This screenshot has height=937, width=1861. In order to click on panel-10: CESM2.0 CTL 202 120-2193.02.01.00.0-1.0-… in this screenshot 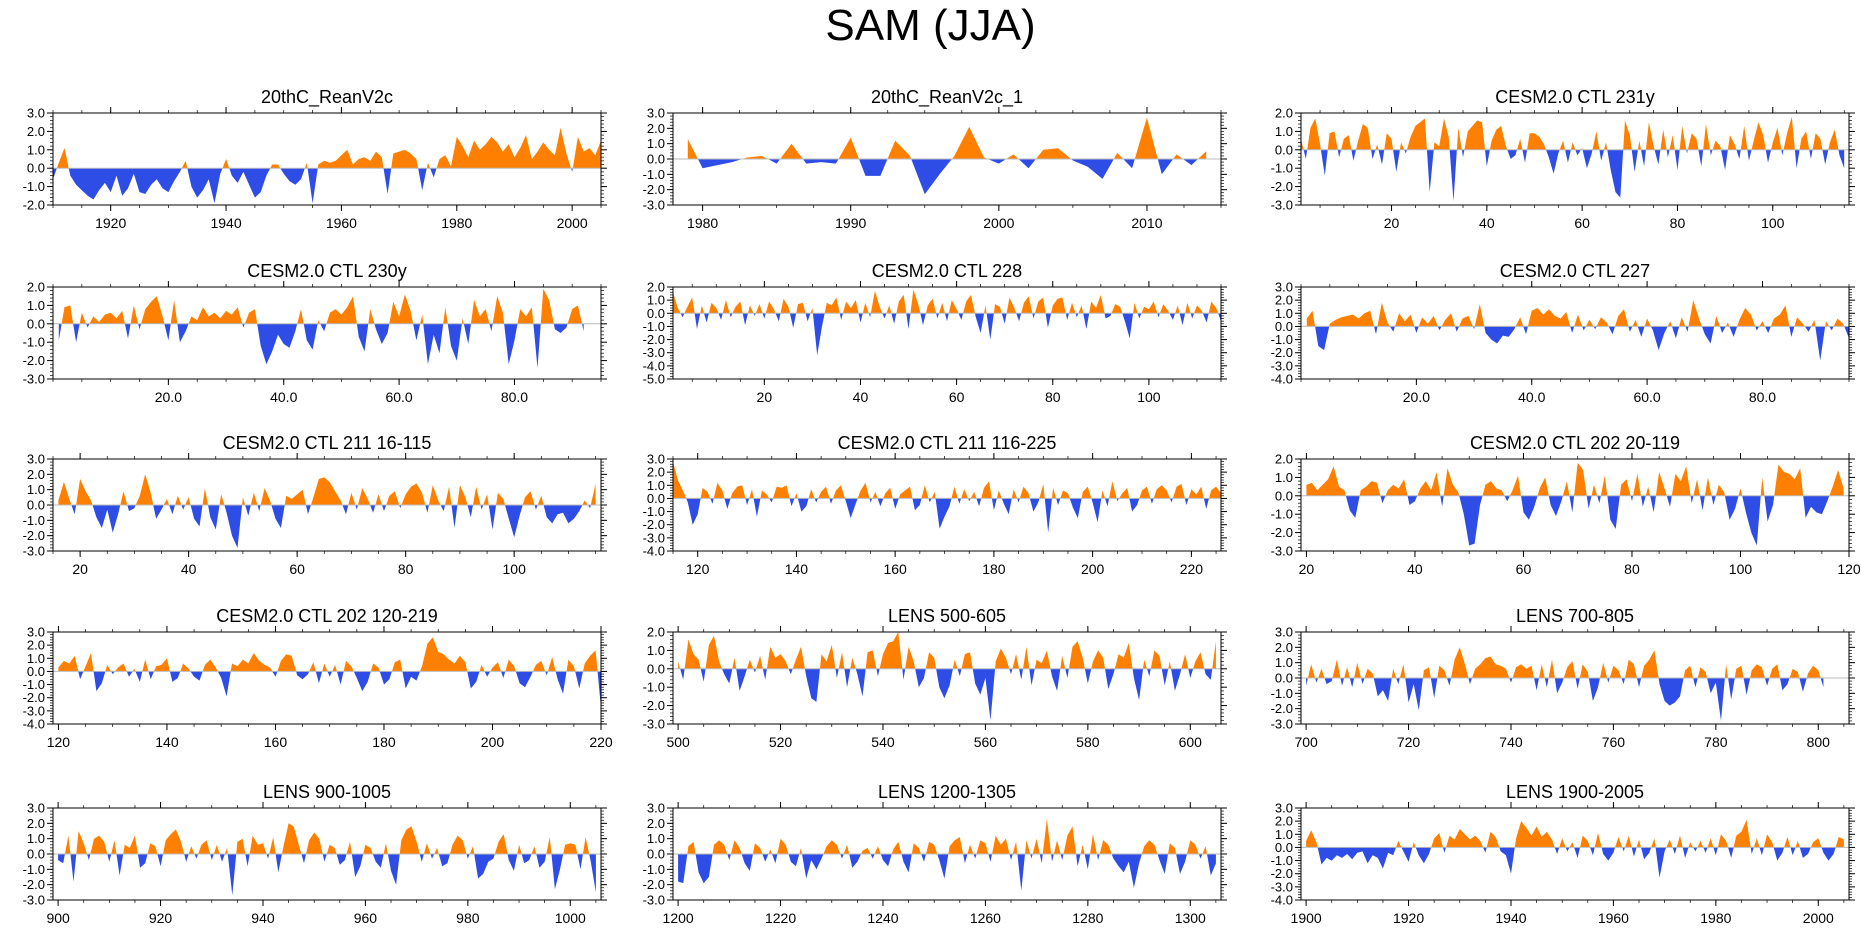, I will do `click(318, 678)`.